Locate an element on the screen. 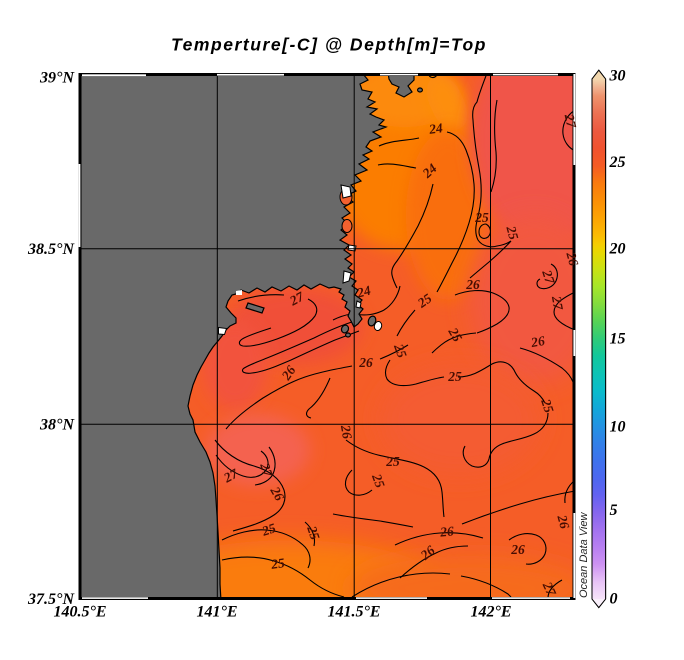 Image resolution: width=684 pixels, height=660 pixels. svg-text: 5 is located at coordinates (614, 510).